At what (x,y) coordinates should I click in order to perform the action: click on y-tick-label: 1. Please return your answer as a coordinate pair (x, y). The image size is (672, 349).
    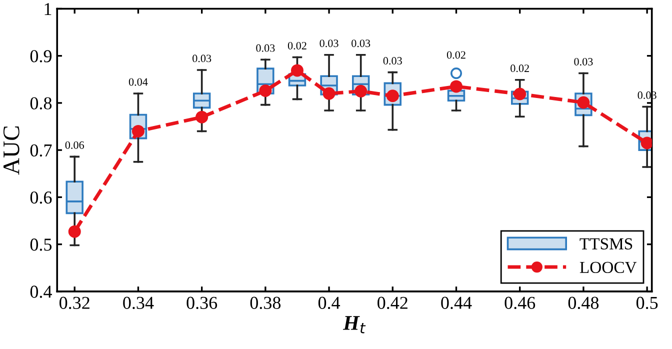
    Looking at the image, I should click on (48, 9).